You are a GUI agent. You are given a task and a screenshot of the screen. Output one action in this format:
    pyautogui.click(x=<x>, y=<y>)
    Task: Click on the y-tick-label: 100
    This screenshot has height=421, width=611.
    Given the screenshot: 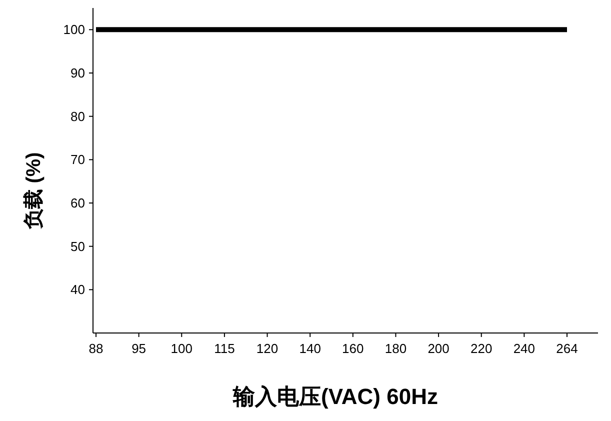 What is the action you would take?
    pyautogui.click(x=74, y=30)
    